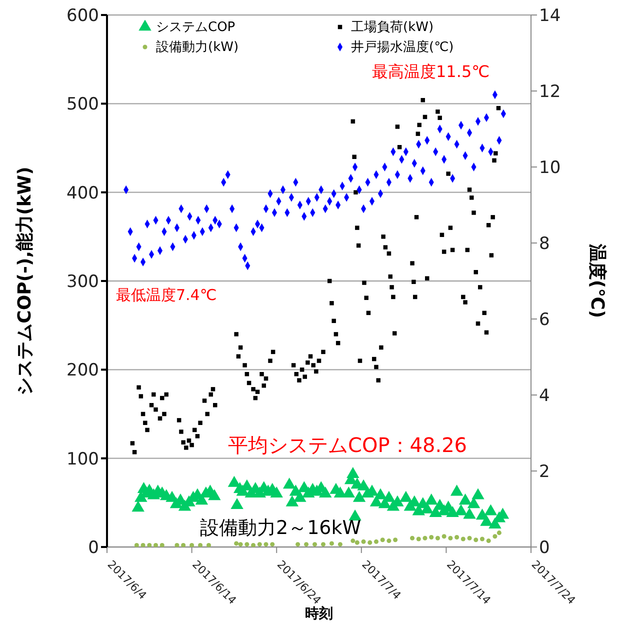 This screenshot has height=634, width=622. Describe the element at coordinates (544, 396) in the screenshot. I see `y2-tick-label: 4` at that location.